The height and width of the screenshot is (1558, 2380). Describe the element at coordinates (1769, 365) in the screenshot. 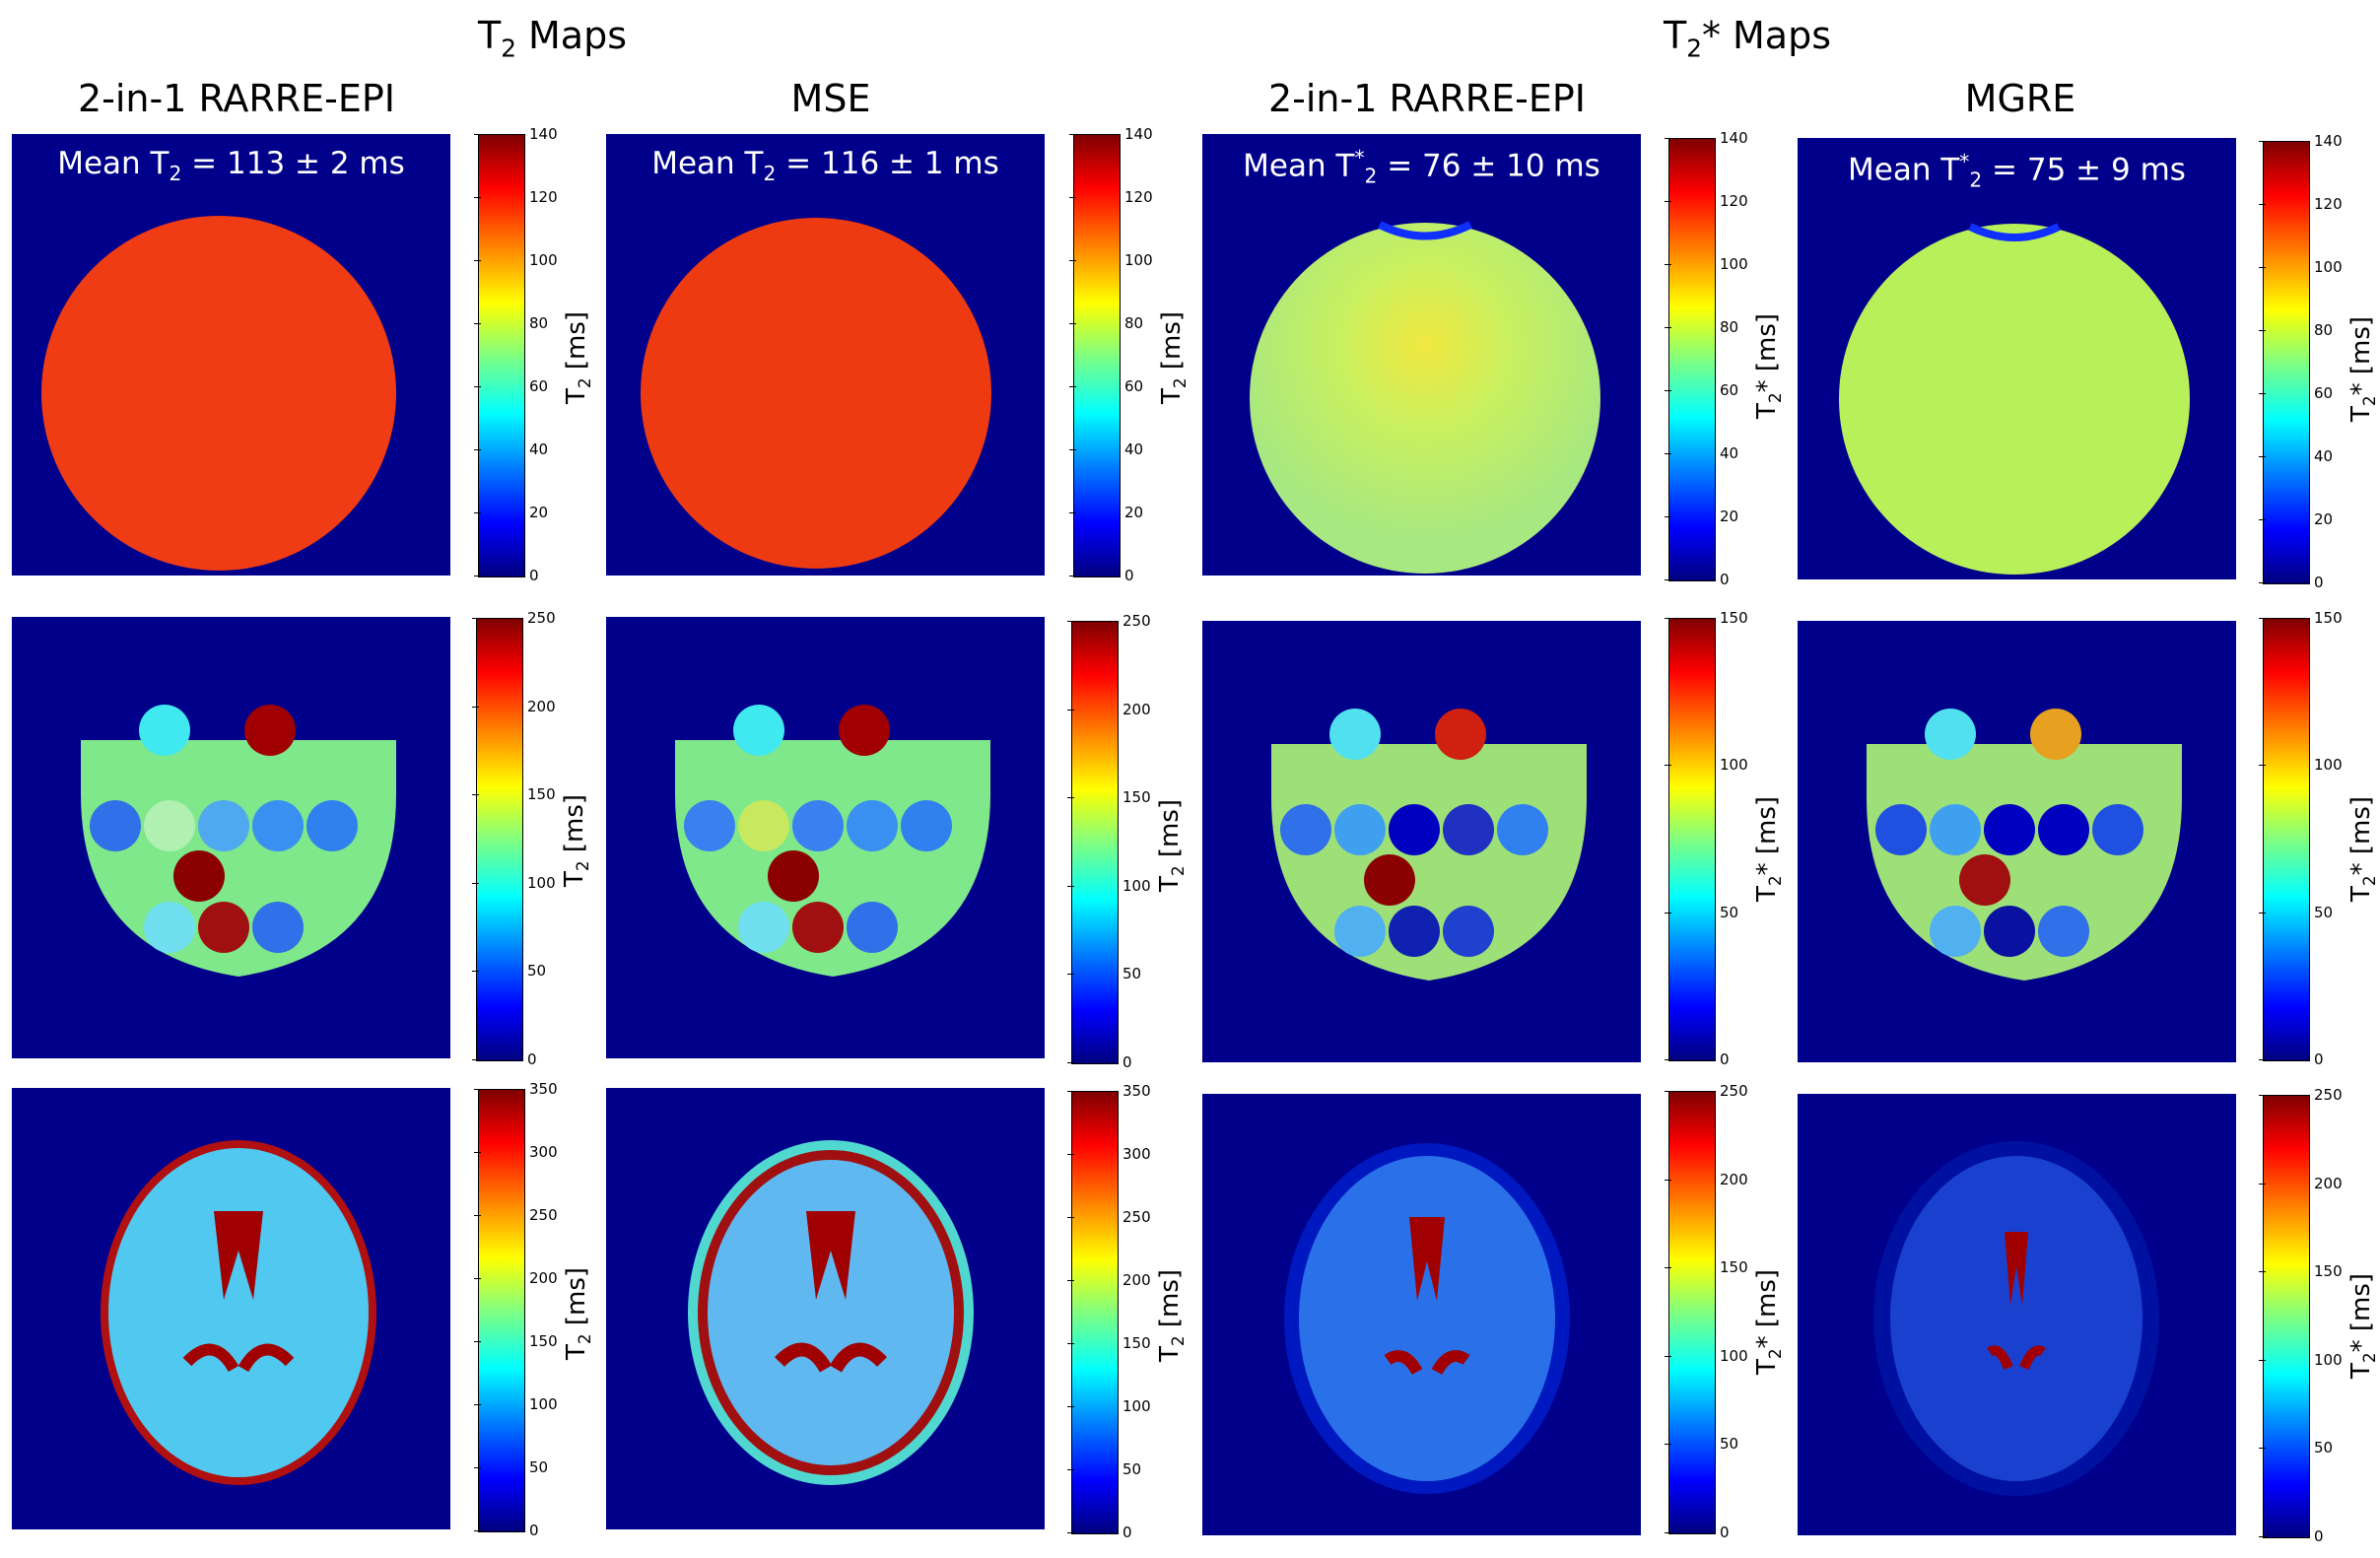

I see `cblabel-r1-c3: T2* [ms]` at that location.